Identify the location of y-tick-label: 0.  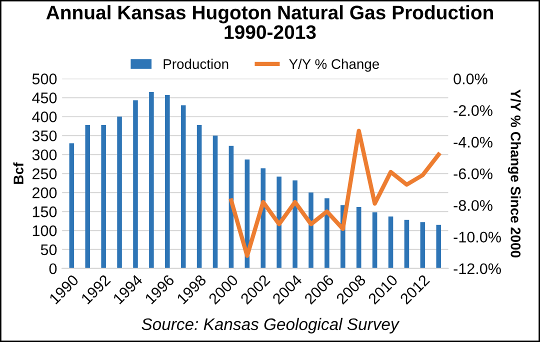
(53, 268).